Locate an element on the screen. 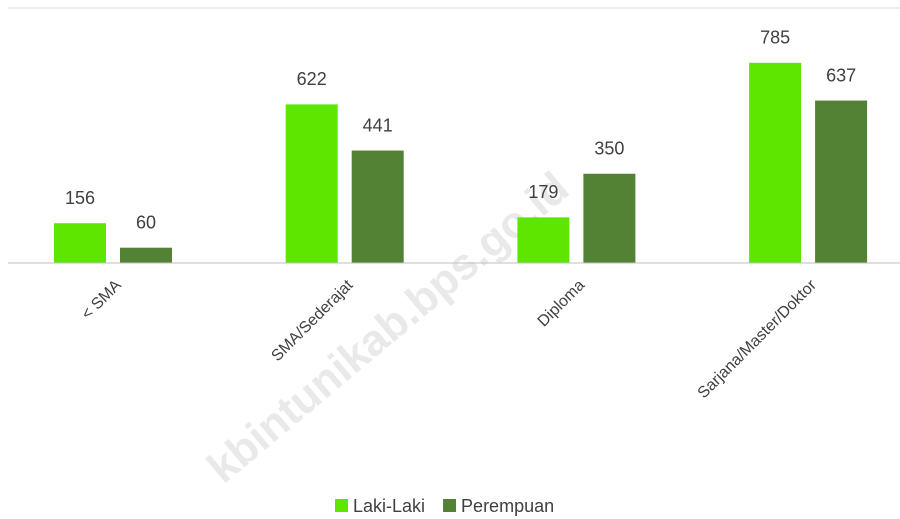  data-label: 156 is located at coordinates (80, 198).